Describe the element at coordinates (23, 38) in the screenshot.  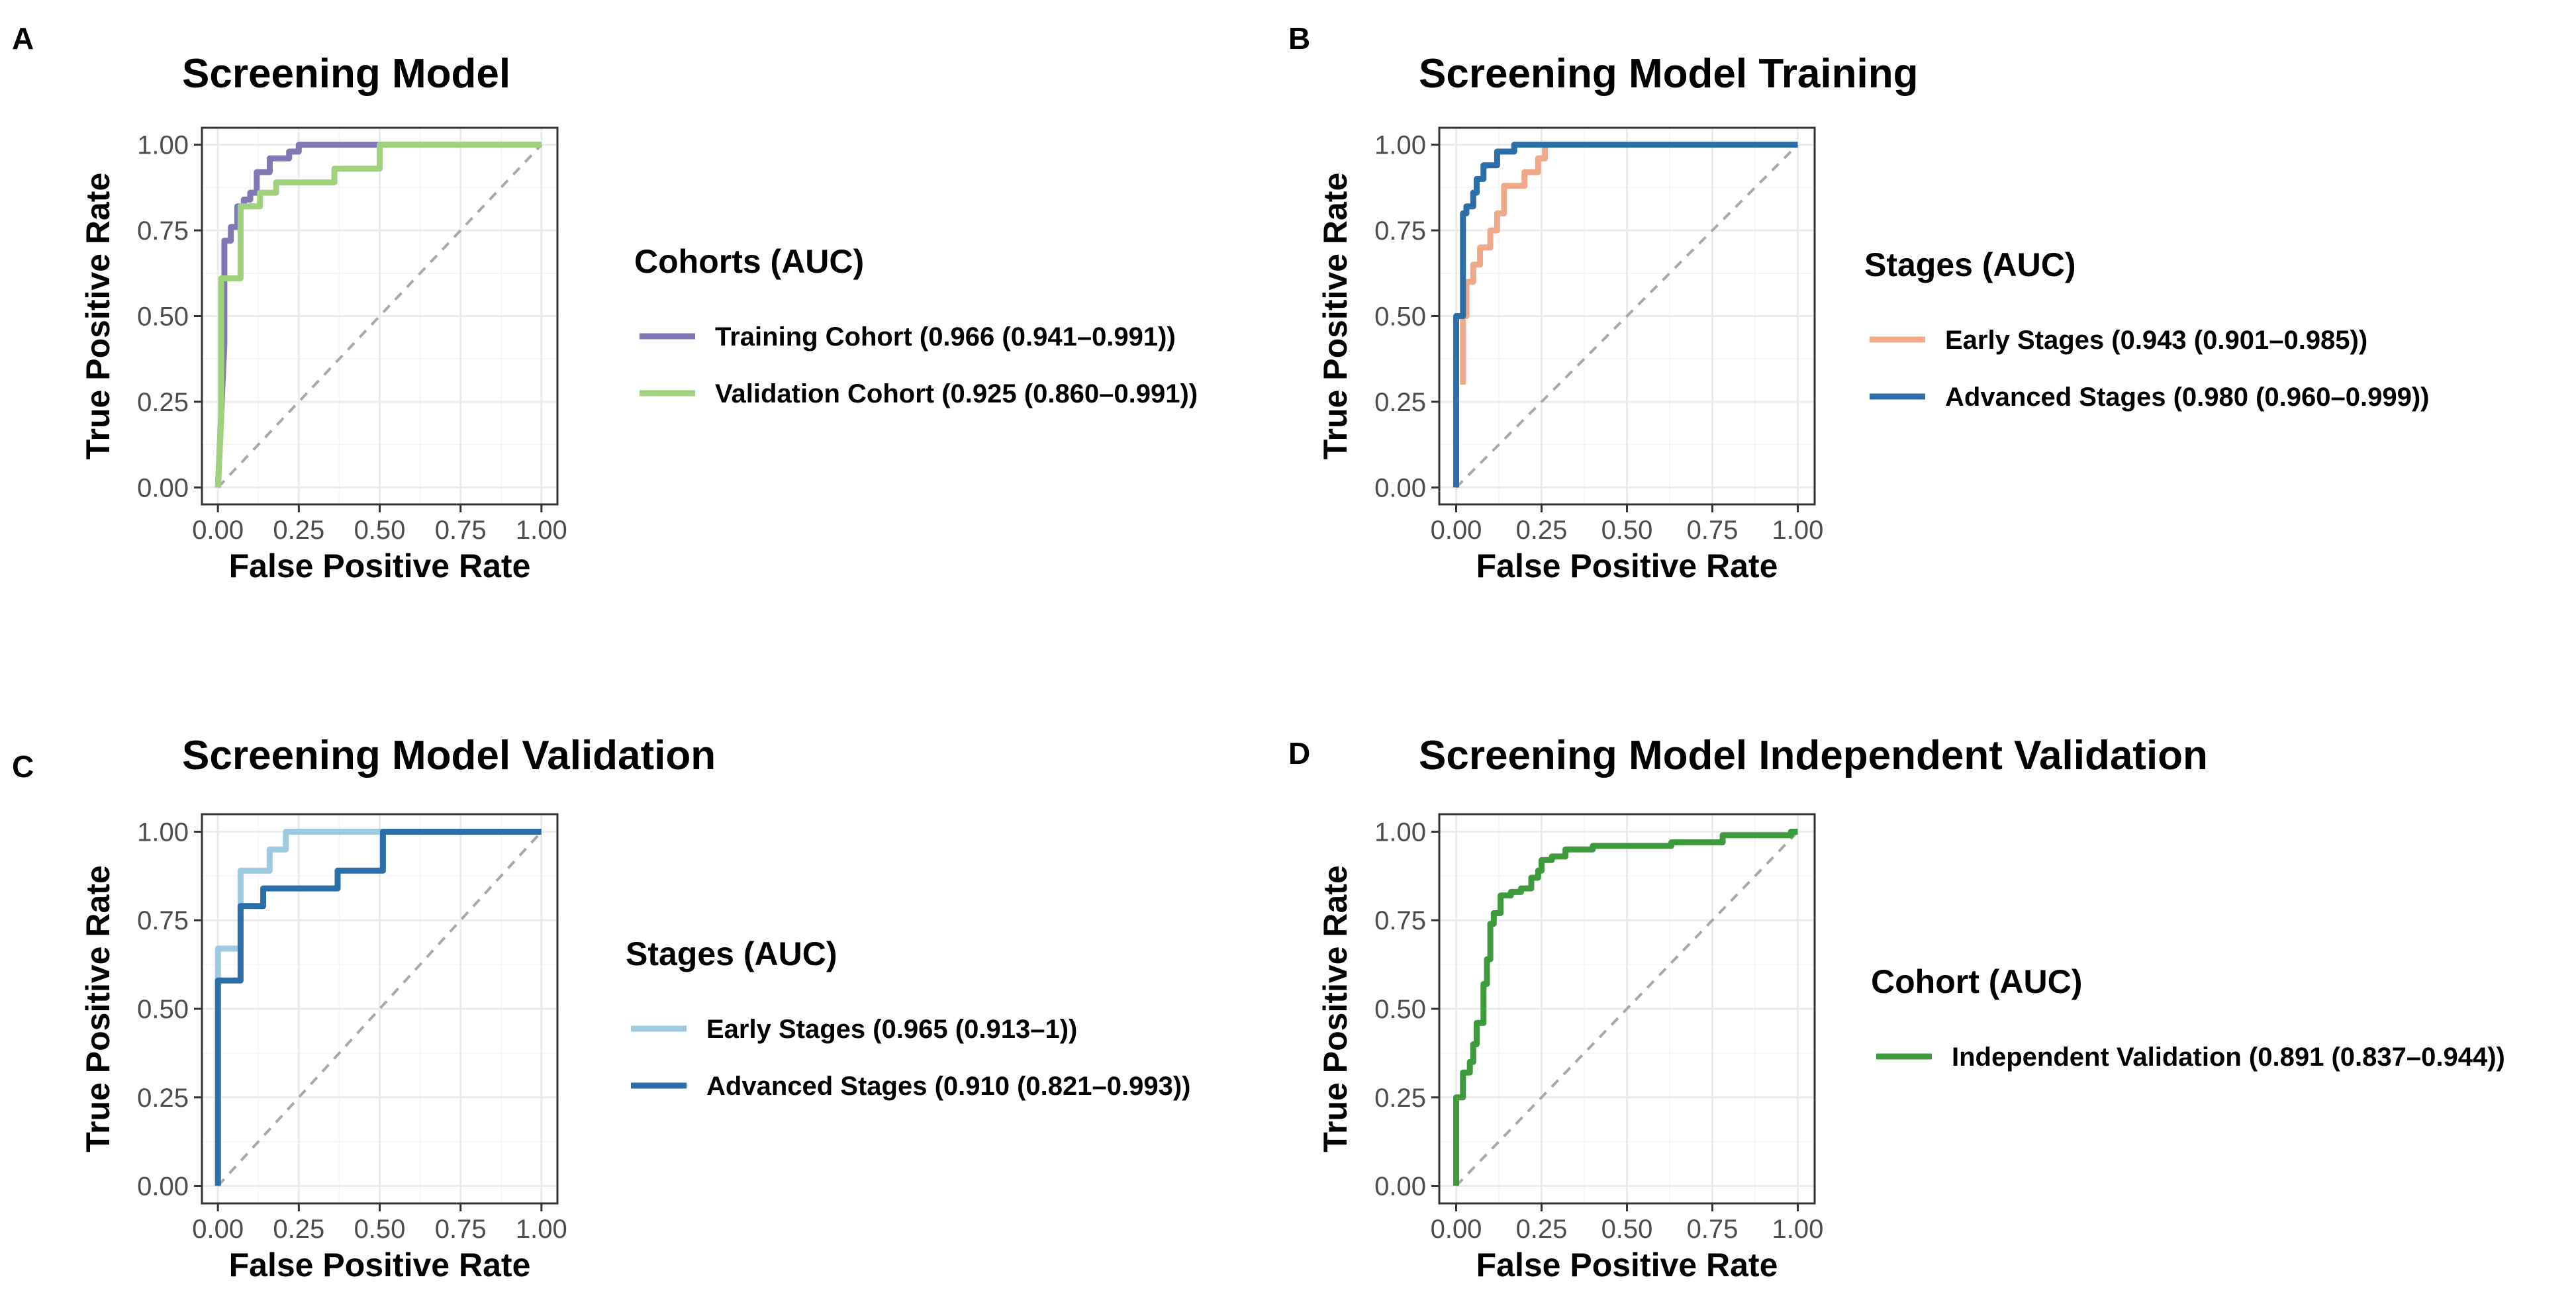
I see `panel-letter: A` at that location.